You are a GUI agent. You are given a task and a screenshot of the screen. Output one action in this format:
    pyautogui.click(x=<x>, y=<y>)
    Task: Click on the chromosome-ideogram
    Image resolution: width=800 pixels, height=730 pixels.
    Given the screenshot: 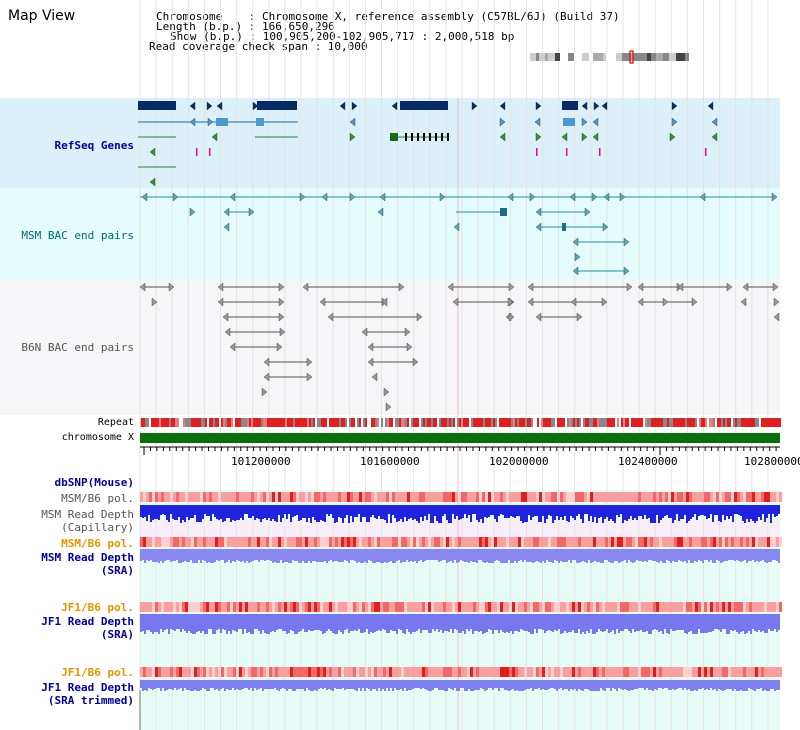 What is the action you would take?
    pyautogui.click(x=612, y=57)
    